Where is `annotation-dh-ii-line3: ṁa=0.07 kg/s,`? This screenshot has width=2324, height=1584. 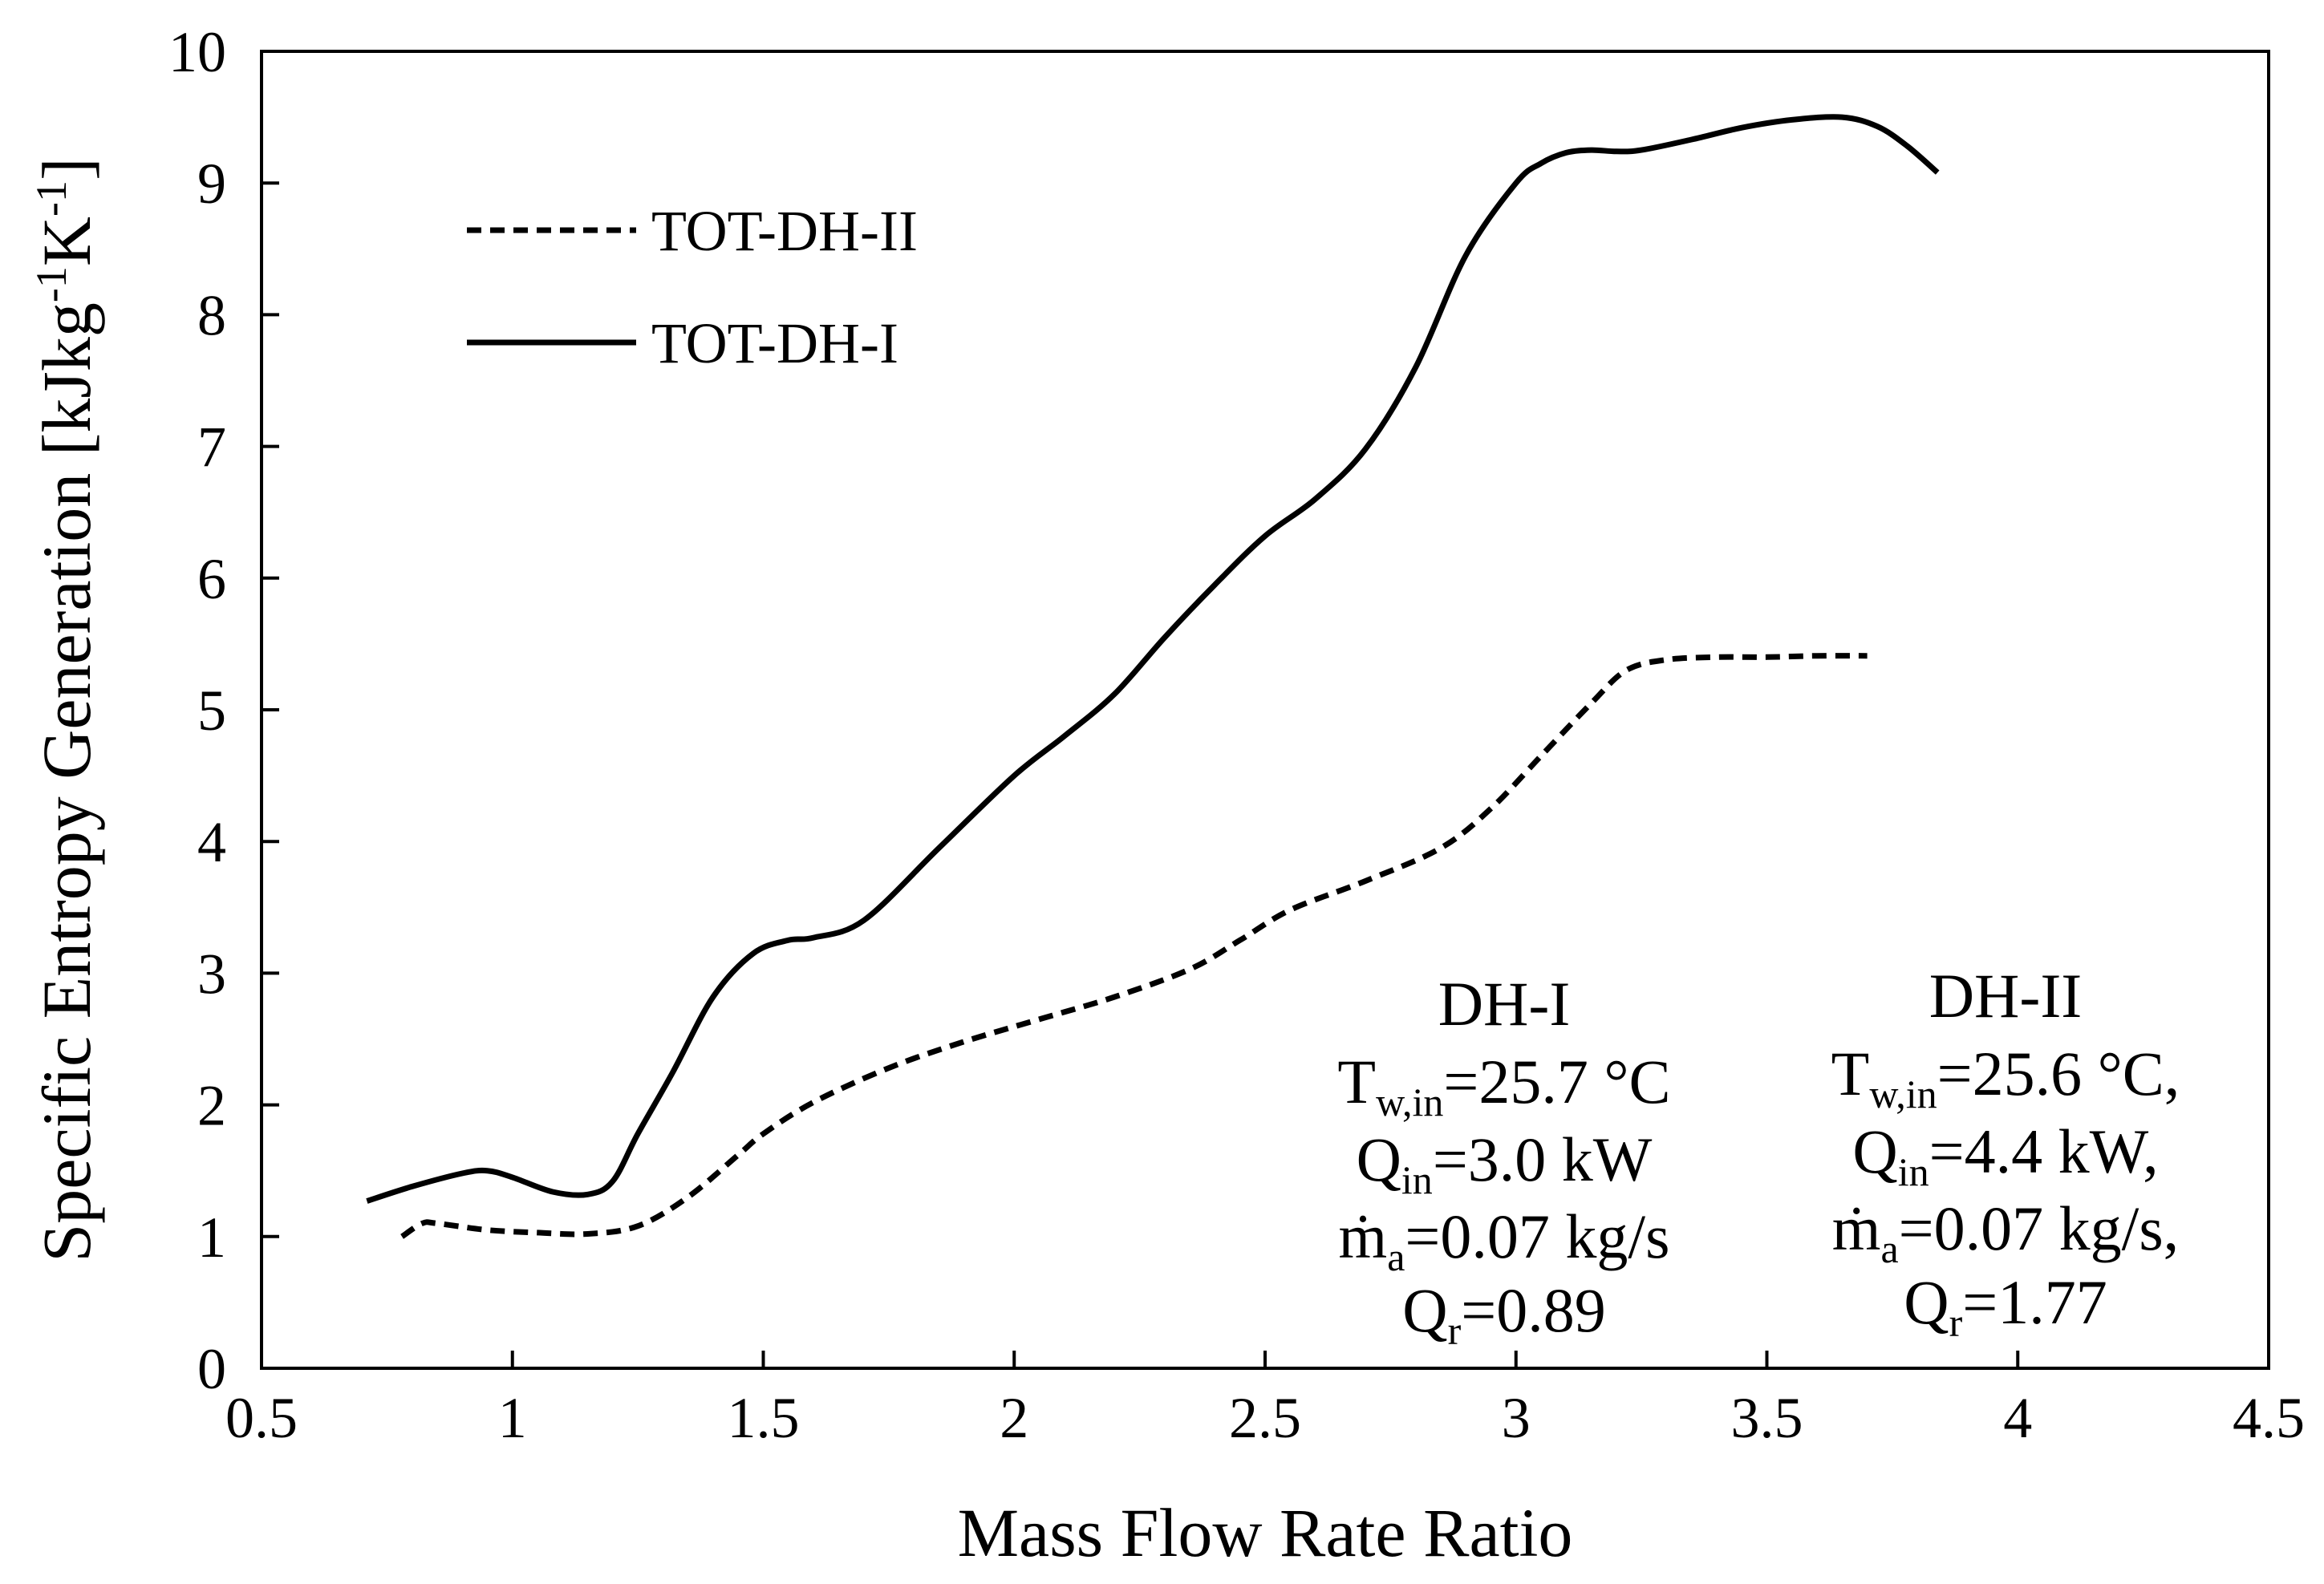 annotation-dh-ii-line3: ṁa=0.07 kg/s, is located at coordinates (2005, 1232).